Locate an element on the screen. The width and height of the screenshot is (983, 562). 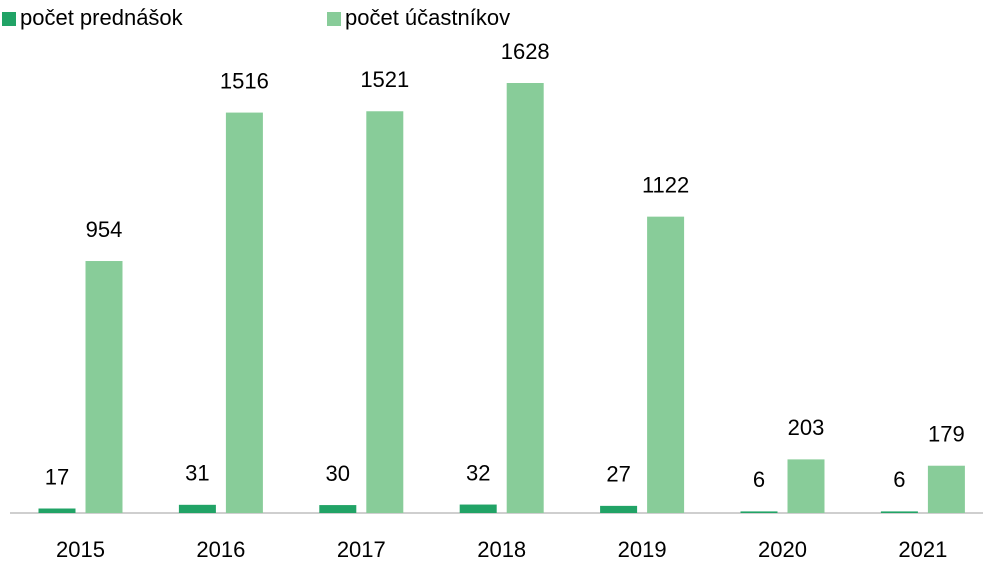
data-label: 954 is located at coordinates (104, 229).